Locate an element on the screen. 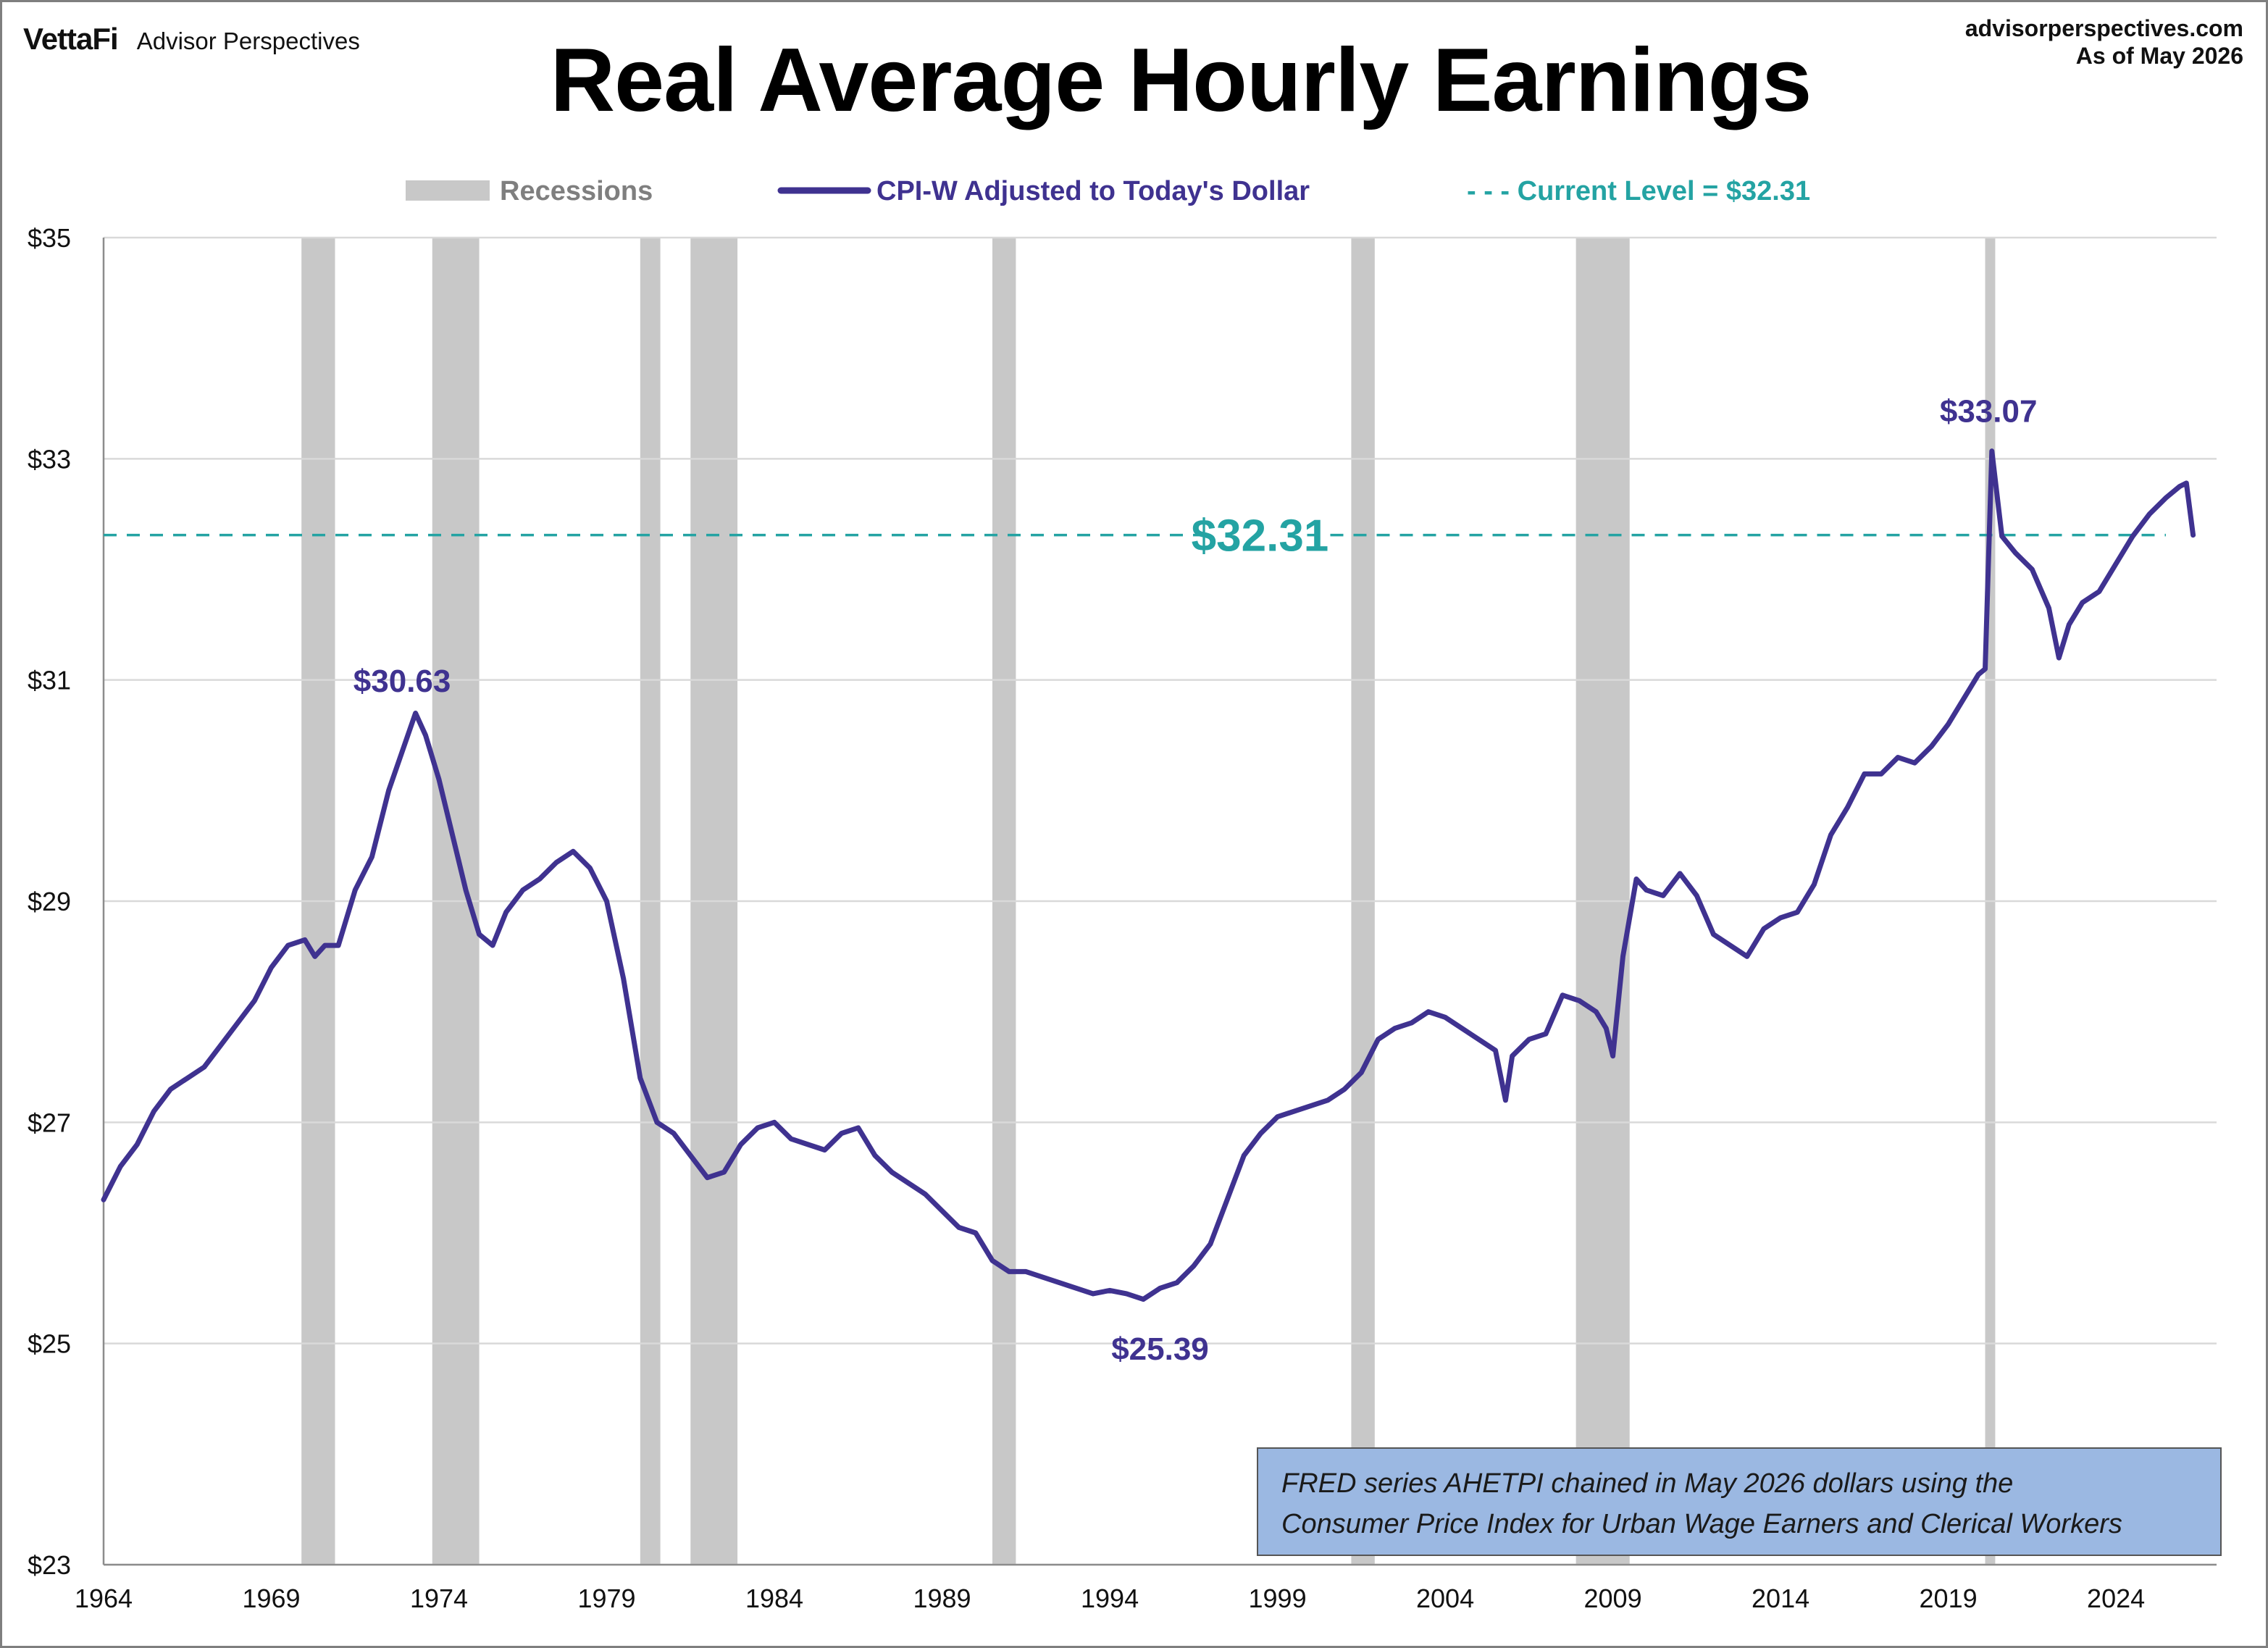  x-tick-label: 1979 is located at coordinates (606, 1598).